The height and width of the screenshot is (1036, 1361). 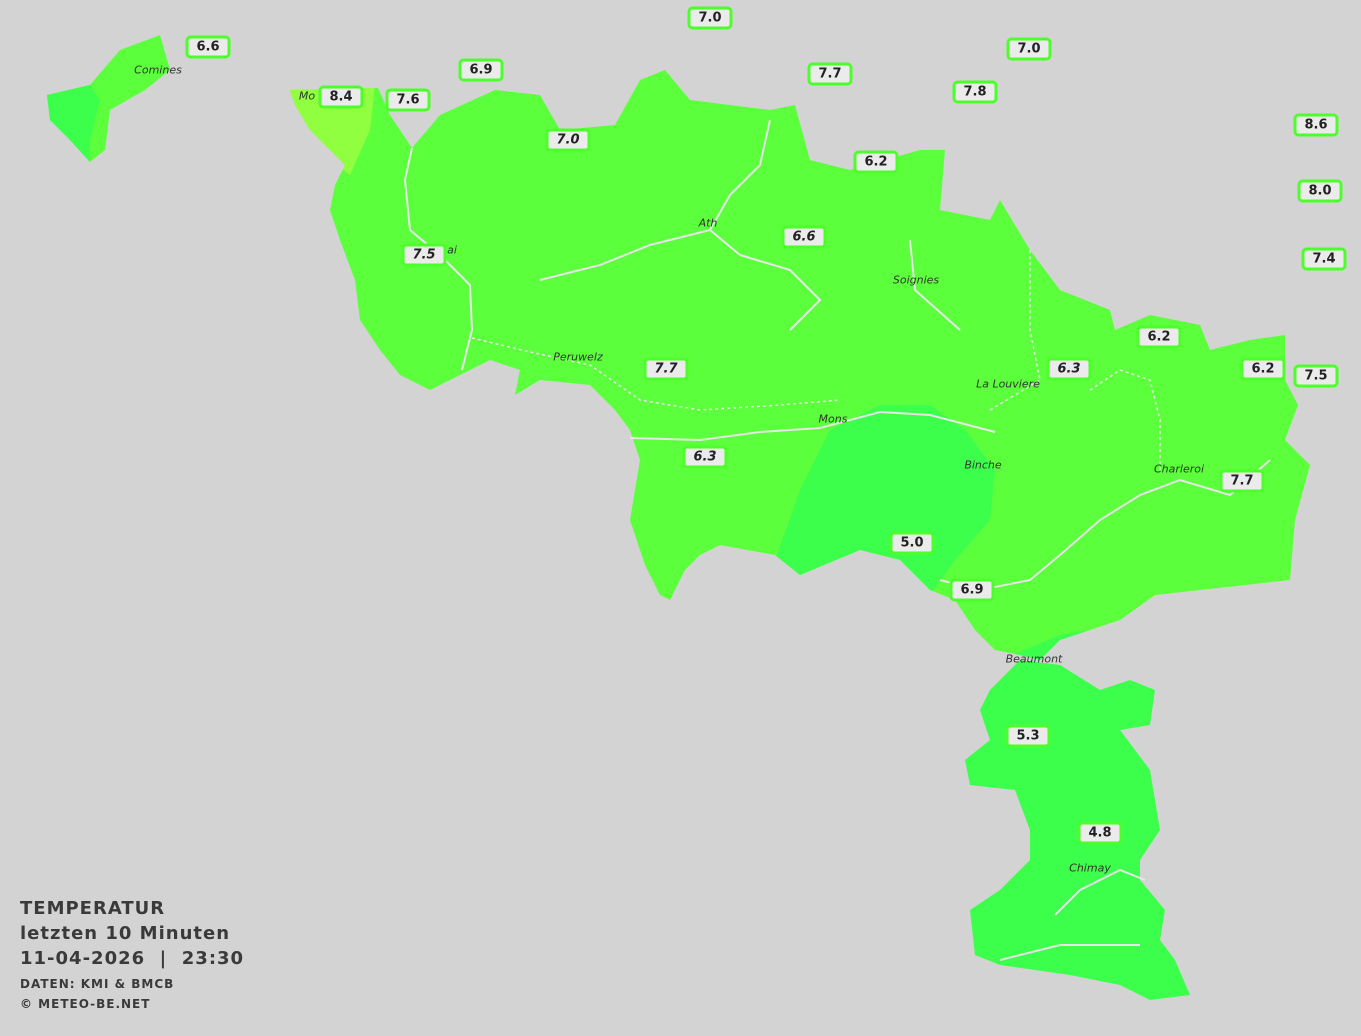 I want to click on city-label: Charleroi, so click(x=1179, y=469).